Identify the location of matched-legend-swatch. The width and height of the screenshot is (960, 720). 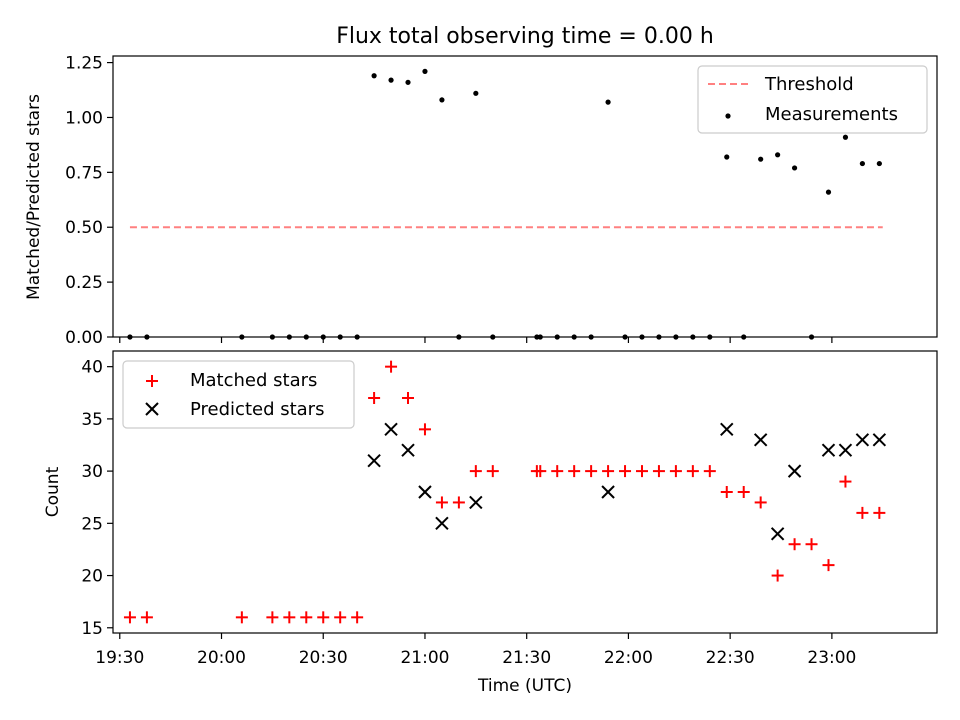
(152, 381).